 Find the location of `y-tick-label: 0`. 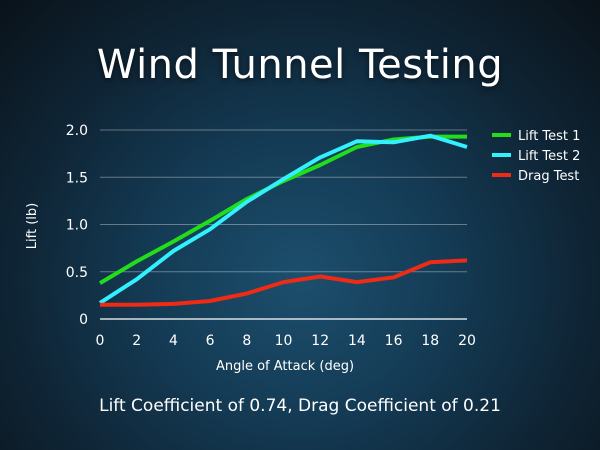

y-tick-label: 0 is located at coordinates (83, 320).